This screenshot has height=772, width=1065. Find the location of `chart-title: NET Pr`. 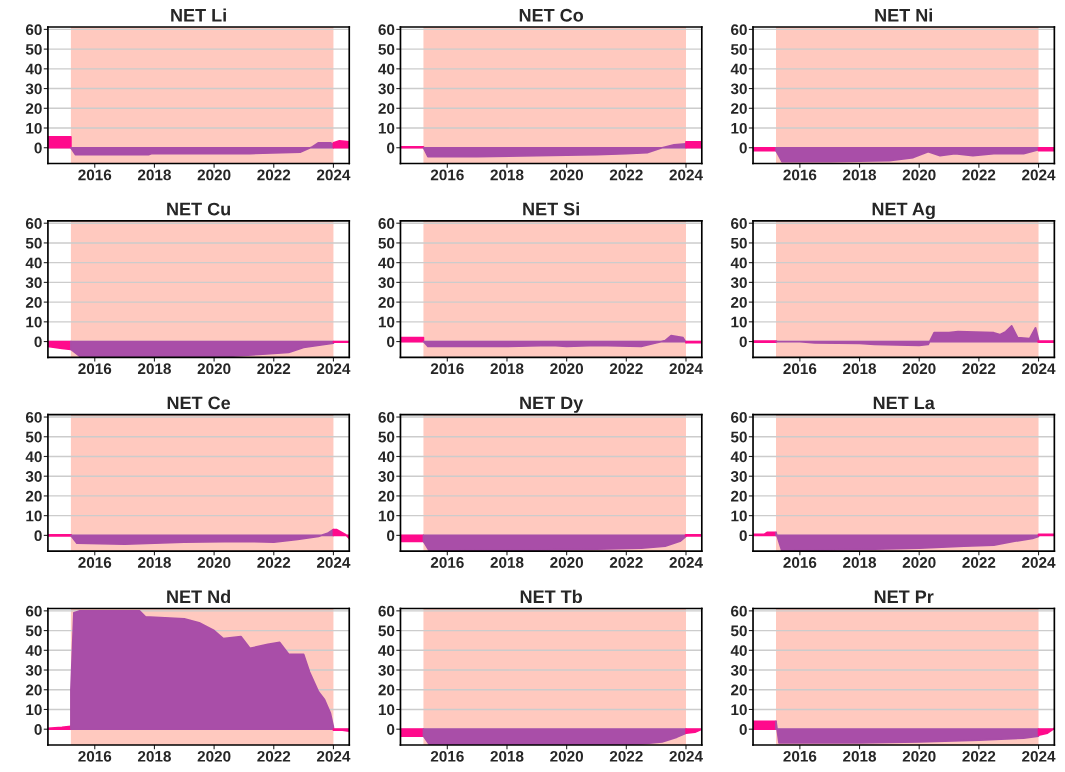

chart-title: NET Pr is located at coordinates (904, 596).